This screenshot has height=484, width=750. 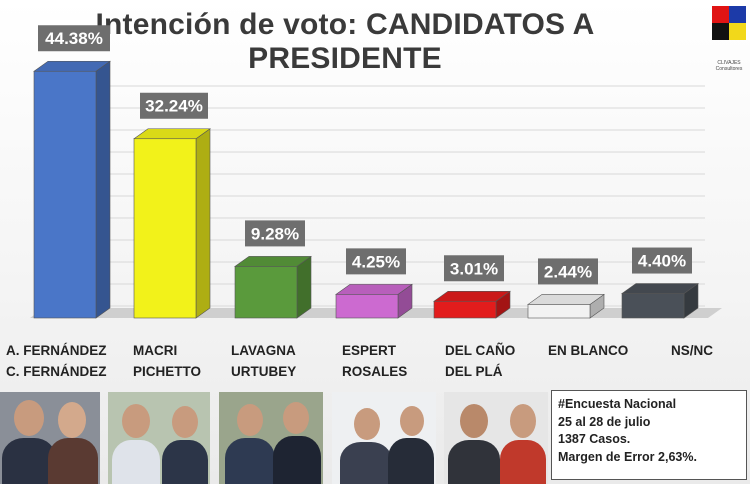 What do you see at coordinates (159, 438) in the screenshot?
I see `photo-macri` at bounding box center [159, 438].